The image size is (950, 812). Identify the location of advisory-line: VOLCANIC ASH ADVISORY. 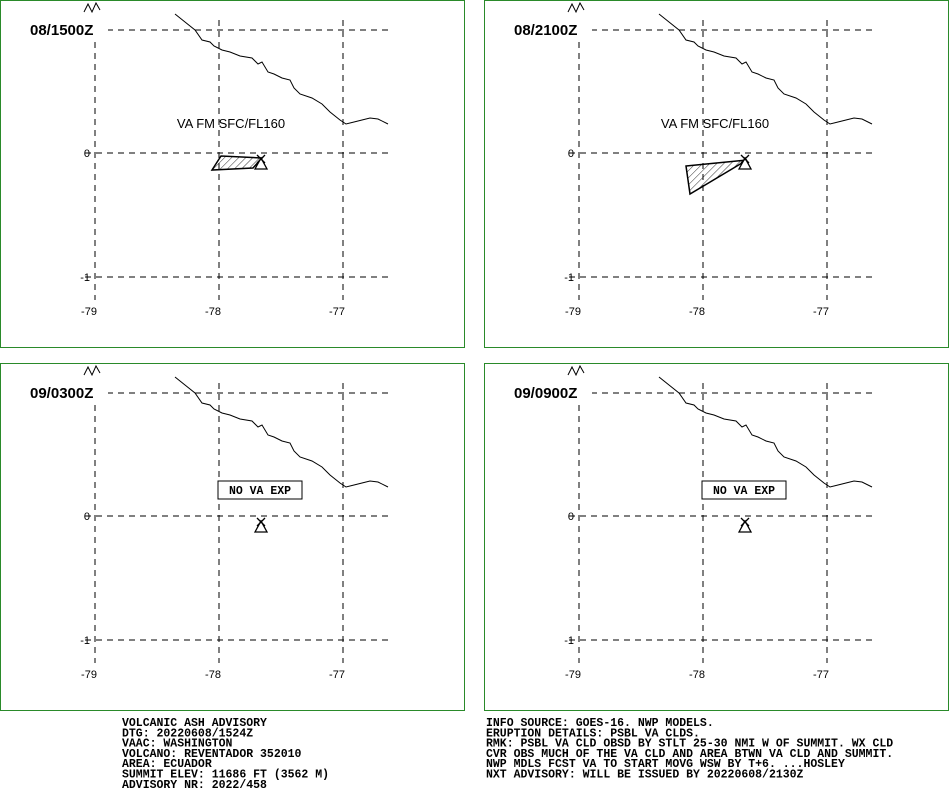
(194, 723).